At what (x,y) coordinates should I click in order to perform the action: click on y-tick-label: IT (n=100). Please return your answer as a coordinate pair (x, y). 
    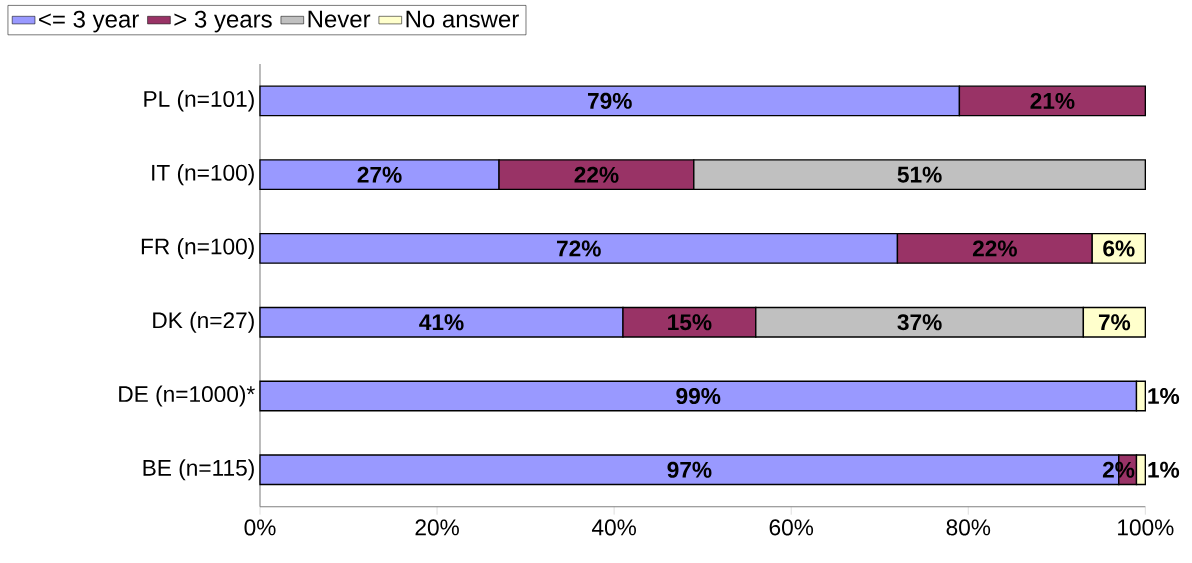
    Looking at the image, I should click on (203, 175).